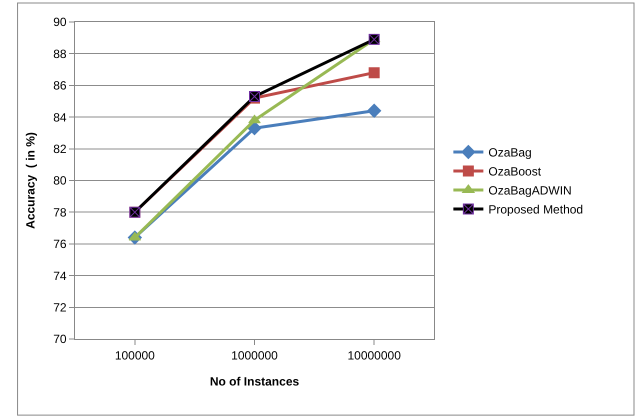 The width and height of the screenshot is (639, 419). What do you see at coordinates (536, 209) in the screenshot?
I see `legend-label: Proposed Method` at bounding box center [536, 209].